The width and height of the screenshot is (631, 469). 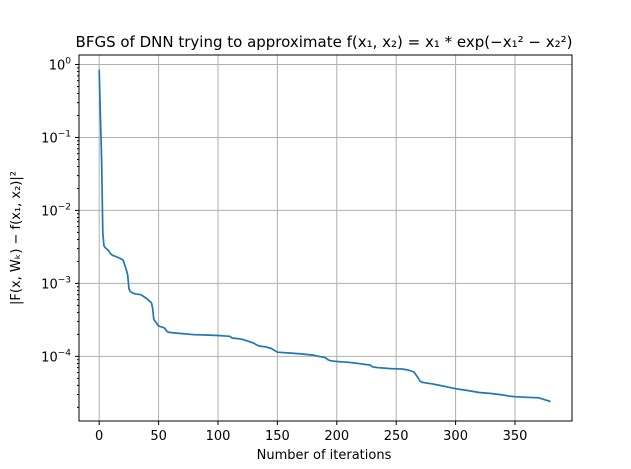 What do you see at coordinates (311, 432) in the screenshot?
I see `x-axis-ticks: 0 50 100 150 200 250 300 350` at bounding box center [311, 432].